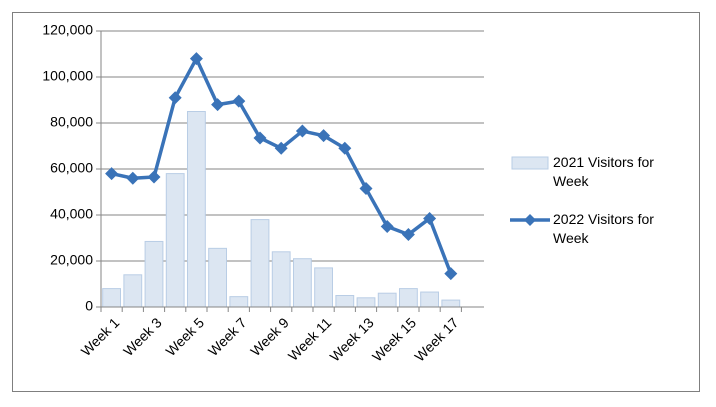 The width and height of the screenshot is (716, 407). What do you see at coordinates (71, 260) in the screenshot?
I see `y-tick-label: 20,000` at bounding box center [71, 260].